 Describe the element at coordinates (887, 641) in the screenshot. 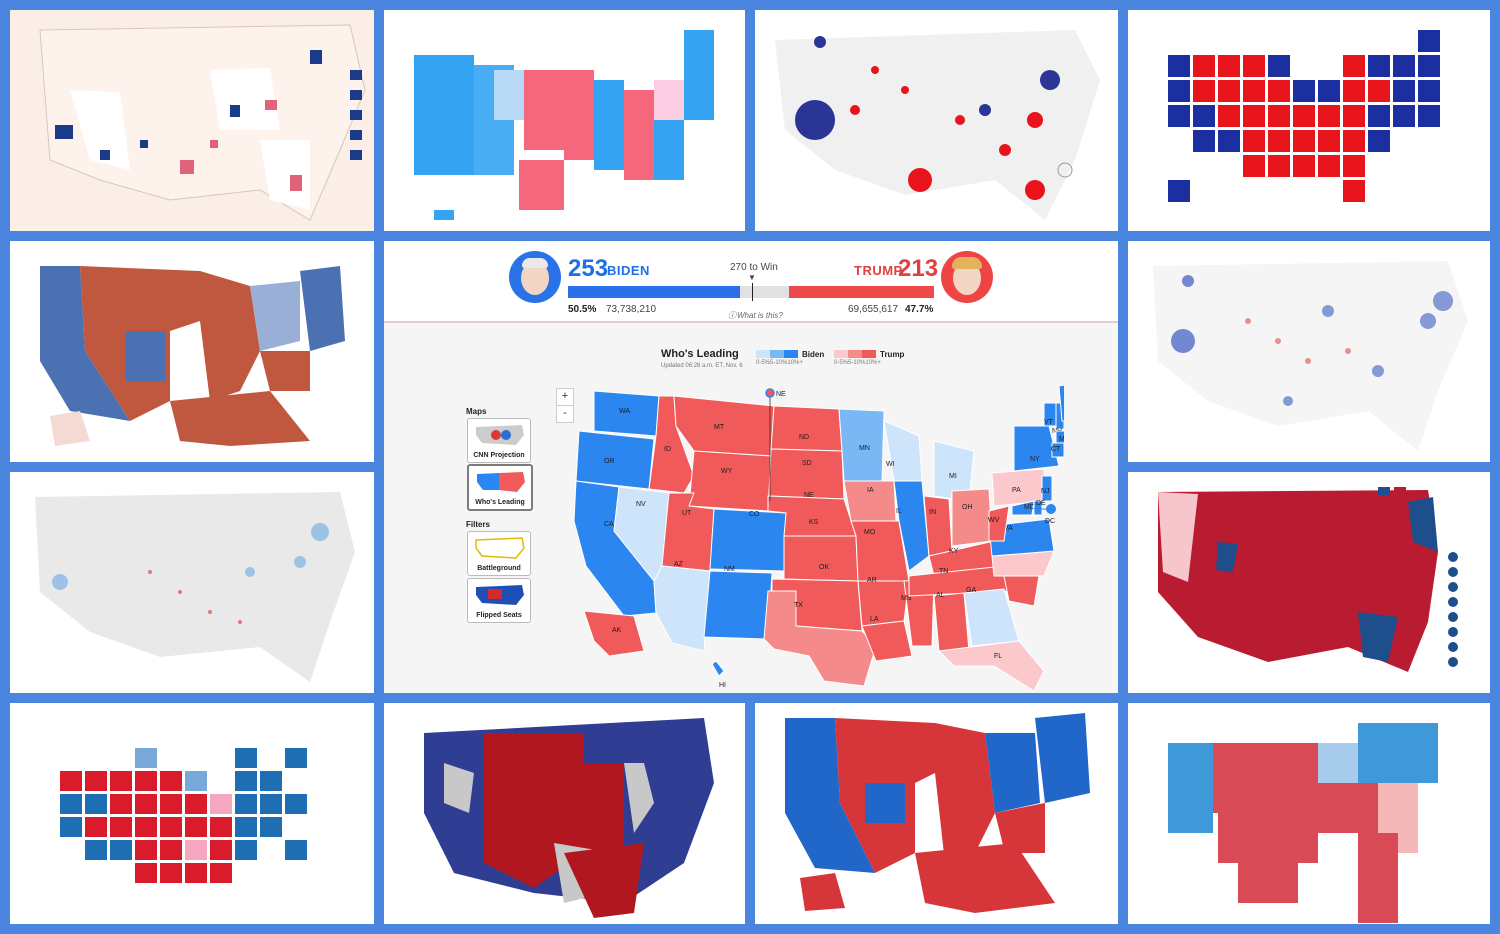

I see `state-la` at that location.